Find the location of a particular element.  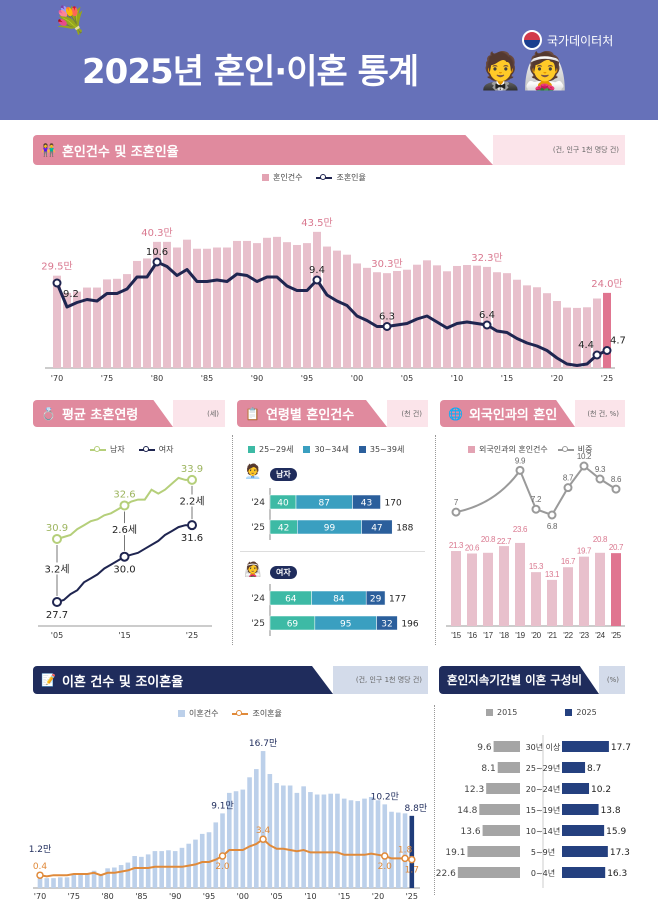

marriage-rate-line is located at coordinates (331, 313).